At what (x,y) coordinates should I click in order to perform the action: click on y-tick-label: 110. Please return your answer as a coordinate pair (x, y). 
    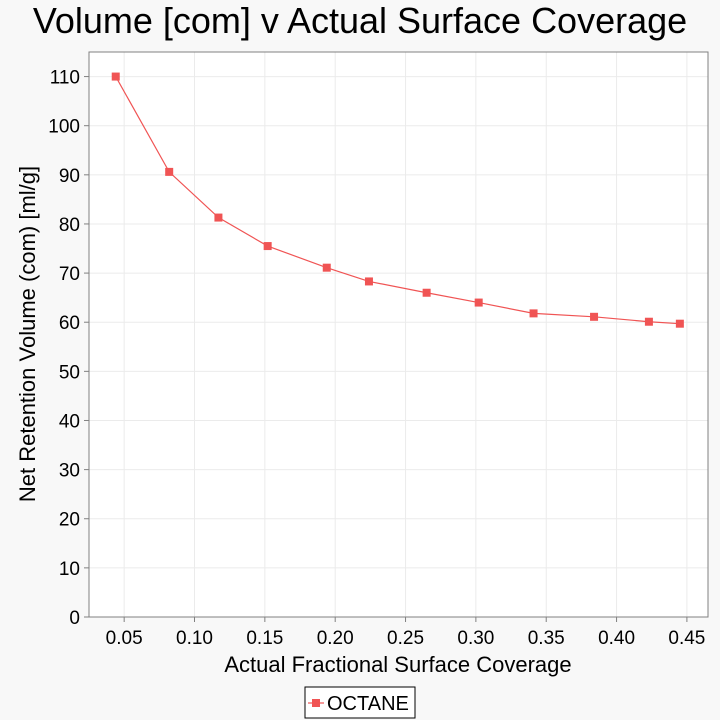
    Looking at the image, I should click on (65, 78).